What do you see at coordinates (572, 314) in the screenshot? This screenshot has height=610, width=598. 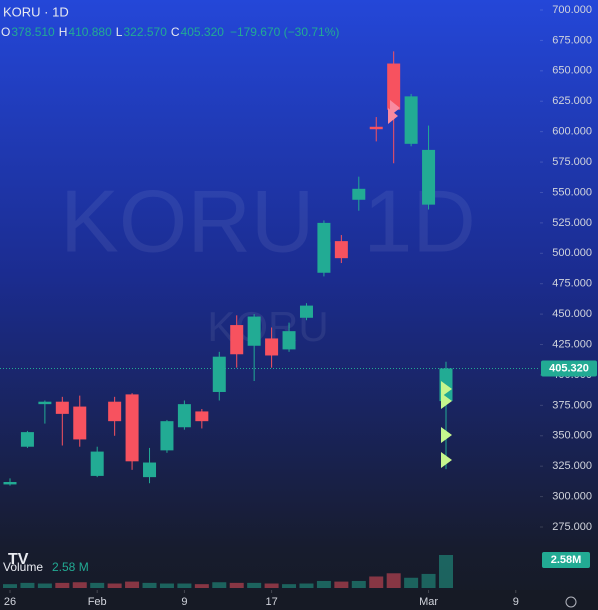 I see `y-tick-label: 450.000` at bounding box center [572, 314].